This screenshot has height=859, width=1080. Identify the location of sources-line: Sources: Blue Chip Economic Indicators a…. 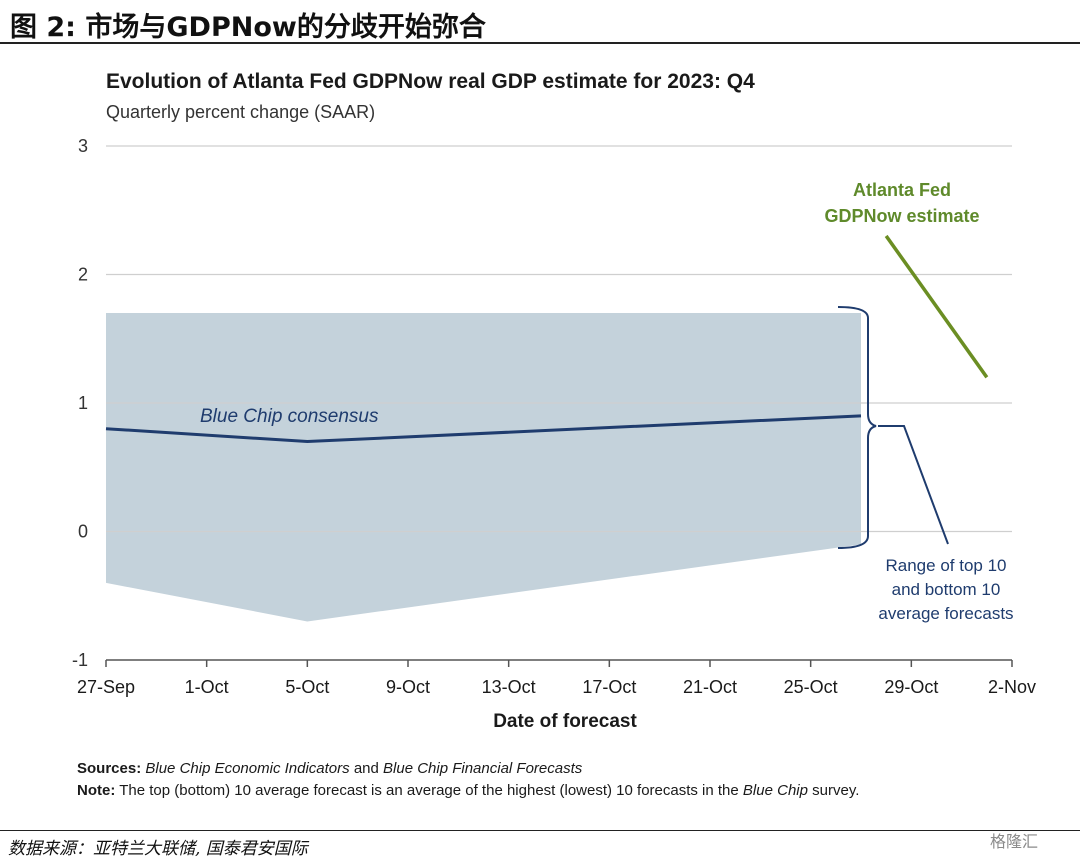
(468, 769).